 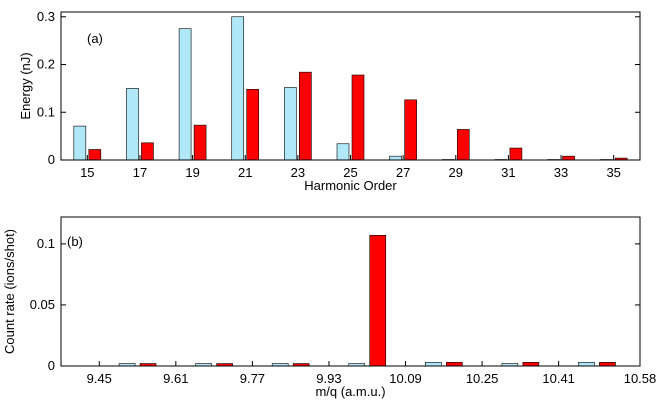 What do you see at coordinates (46, 64) in the screenshot?
I see `panel-a-ytick-label: 0.2` at bounding box center [46, 64].